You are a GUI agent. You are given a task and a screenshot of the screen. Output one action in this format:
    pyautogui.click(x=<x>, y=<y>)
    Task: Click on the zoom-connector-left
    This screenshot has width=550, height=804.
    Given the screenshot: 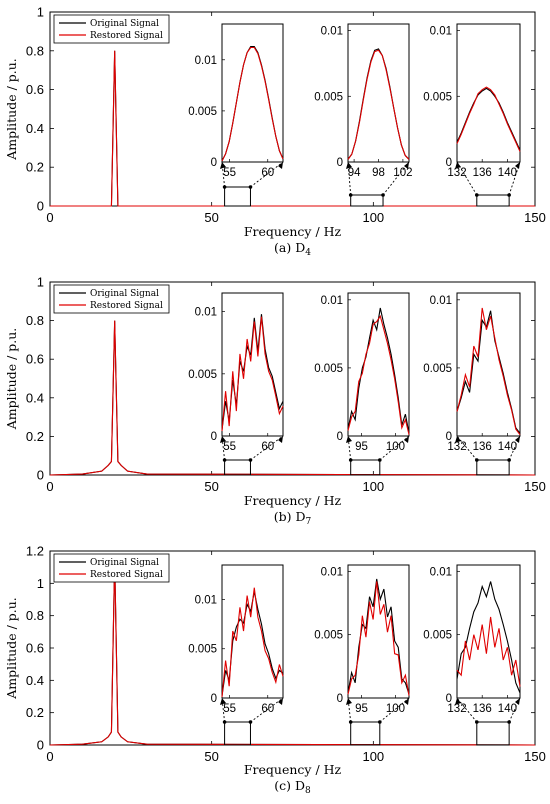 What is the action you would take?
    pyautogui.click(x=349, y=178)
    